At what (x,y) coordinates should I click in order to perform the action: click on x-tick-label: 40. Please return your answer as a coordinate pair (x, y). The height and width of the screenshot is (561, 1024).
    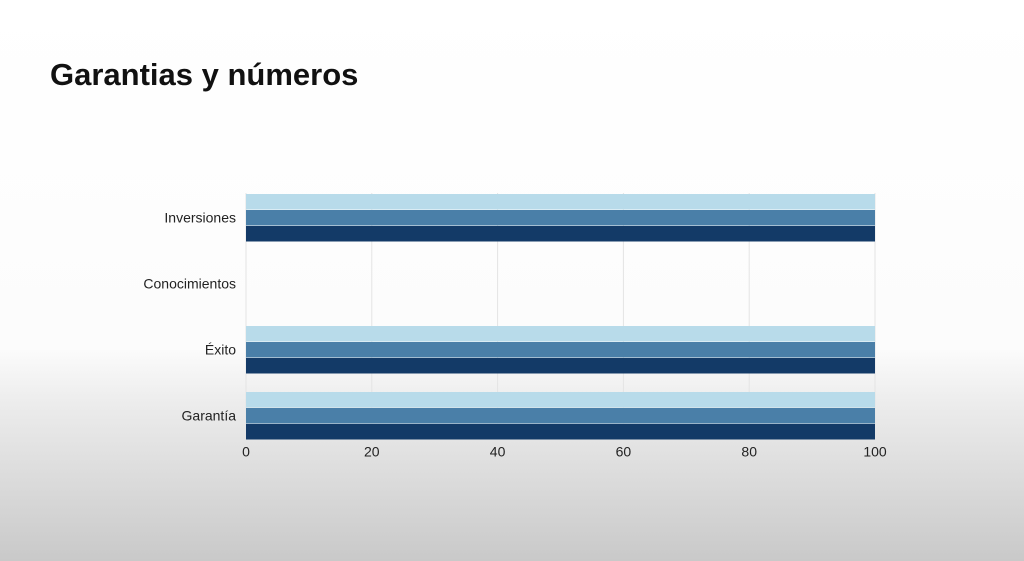
    Looking at the image, I should click on (498, 452).